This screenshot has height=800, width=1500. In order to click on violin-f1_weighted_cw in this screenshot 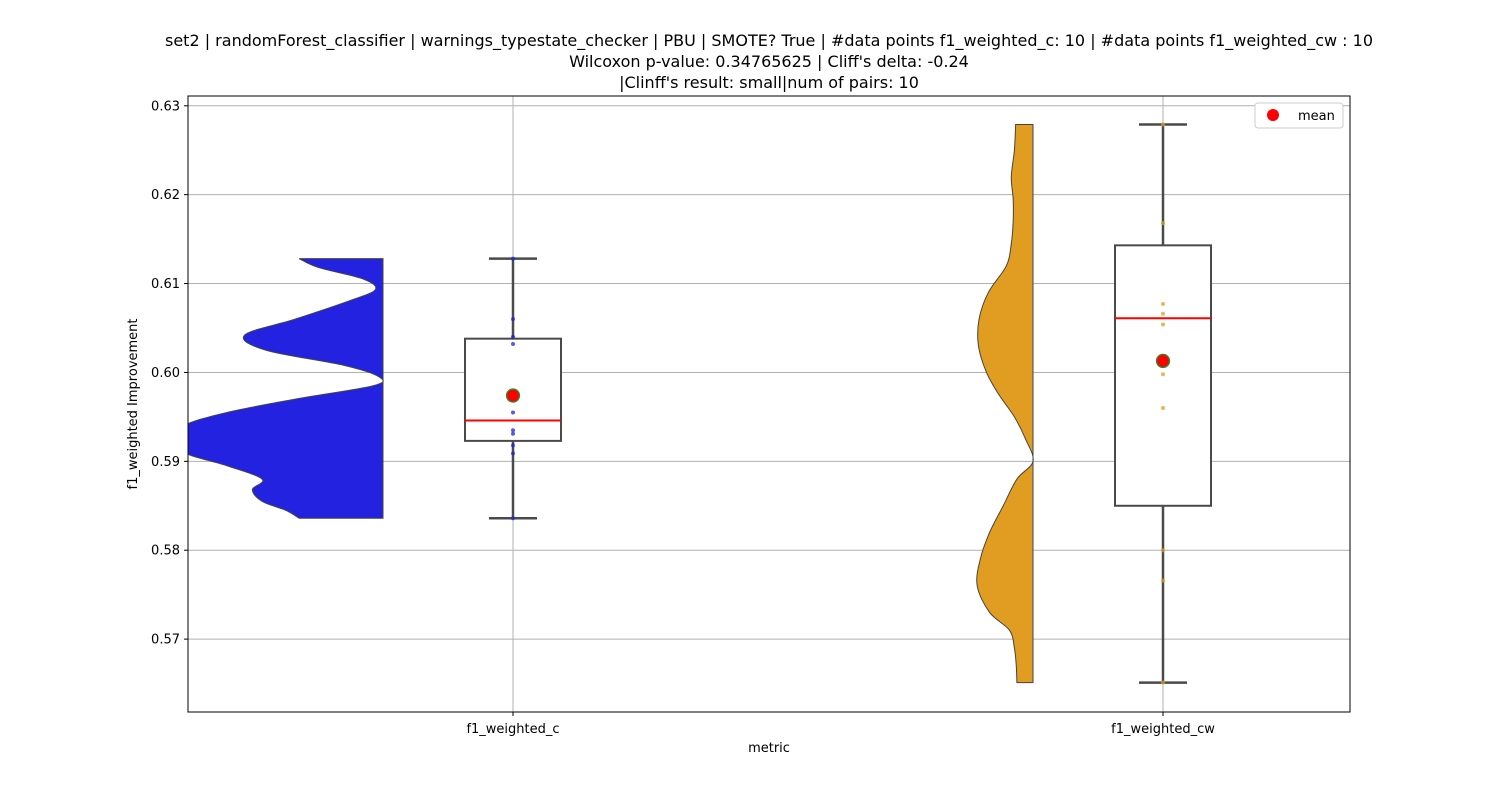, I will do `click(1005, 403)`.